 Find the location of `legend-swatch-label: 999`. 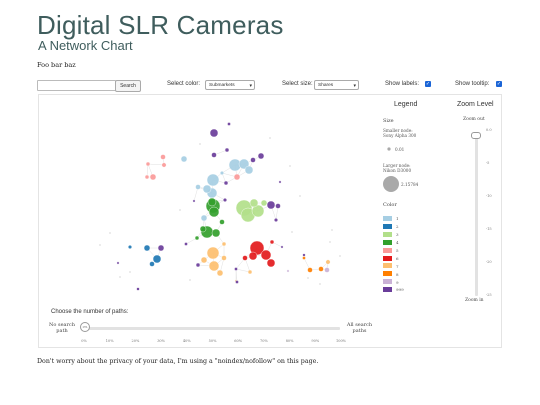

legend-swatch-label: 999 is located at coordinates (400, 290).